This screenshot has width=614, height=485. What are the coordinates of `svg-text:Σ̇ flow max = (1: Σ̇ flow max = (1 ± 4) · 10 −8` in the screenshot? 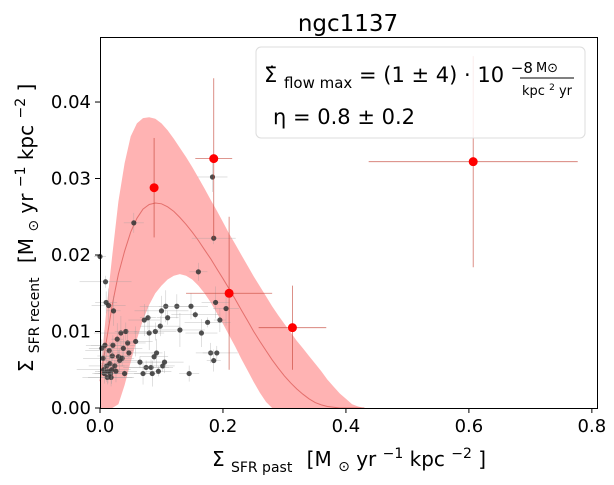 It's located at (398, 76).